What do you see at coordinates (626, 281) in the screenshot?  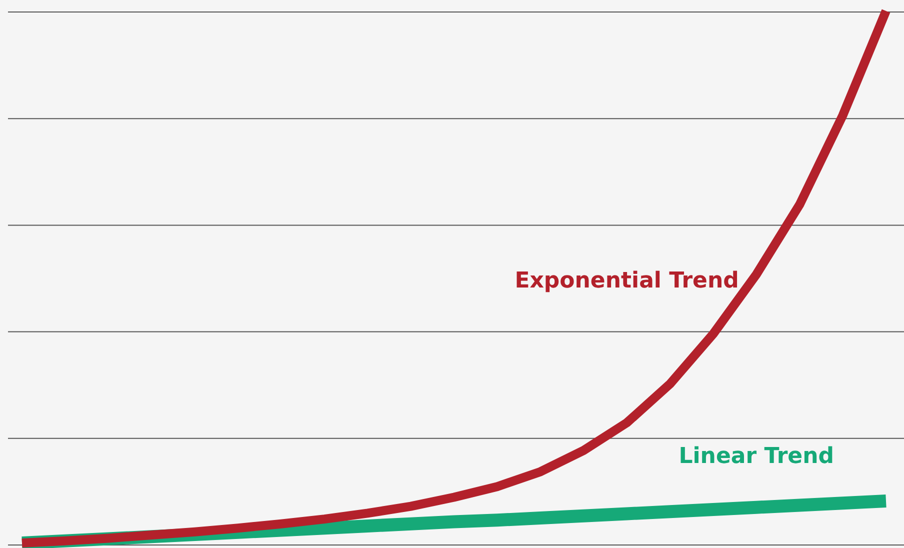 I see `series-label: Exponential Trend` at bounding box center [626, 281].